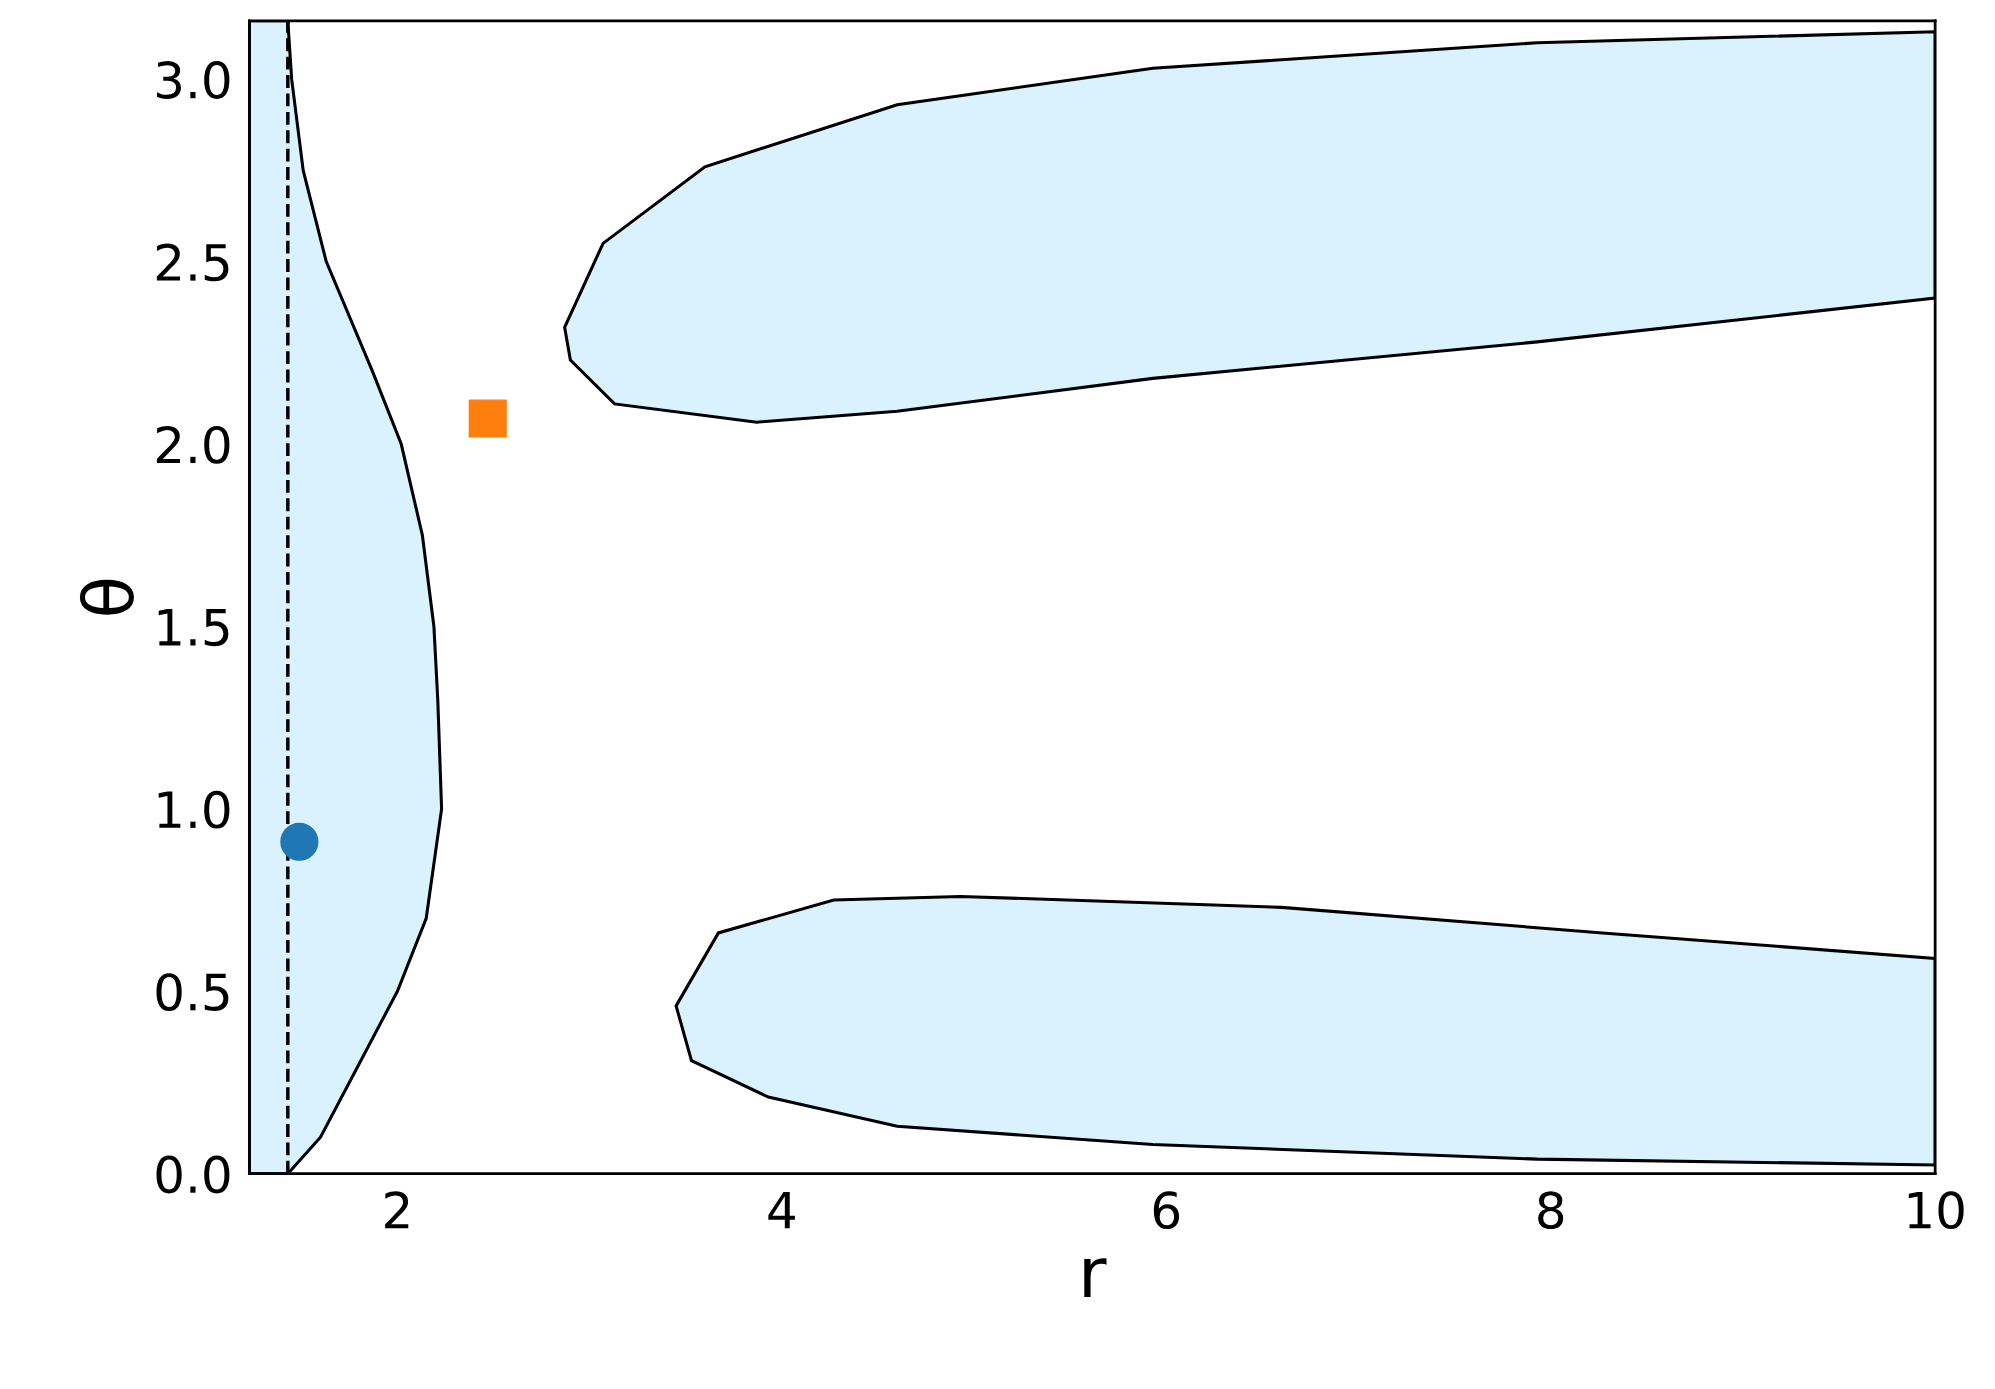 This screenshot has width=1995, height=1389. Describe the element at coordinates (1166, 1210) in the screenshot. I see `x-tick-label: 6` at that location.